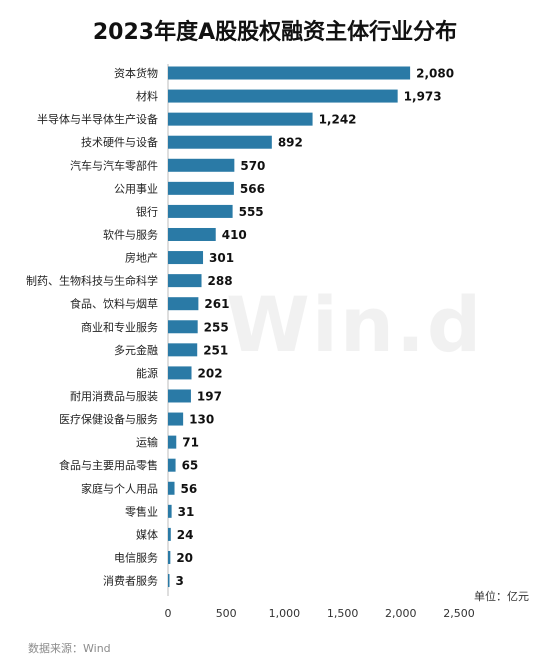 The image size is (550, 666). I want to click on x-tick-label: 2,000, so click(401, 613).